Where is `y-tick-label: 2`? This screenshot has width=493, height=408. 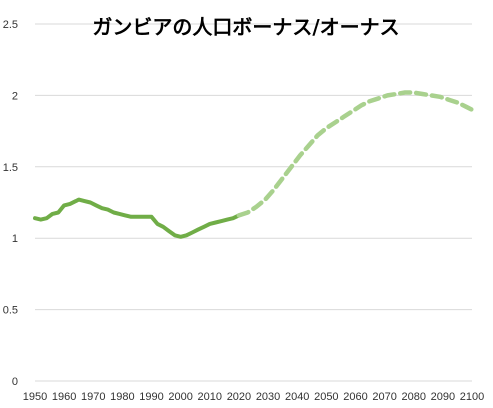 y-tick-label: 2 is located at coordinates (15, 96).